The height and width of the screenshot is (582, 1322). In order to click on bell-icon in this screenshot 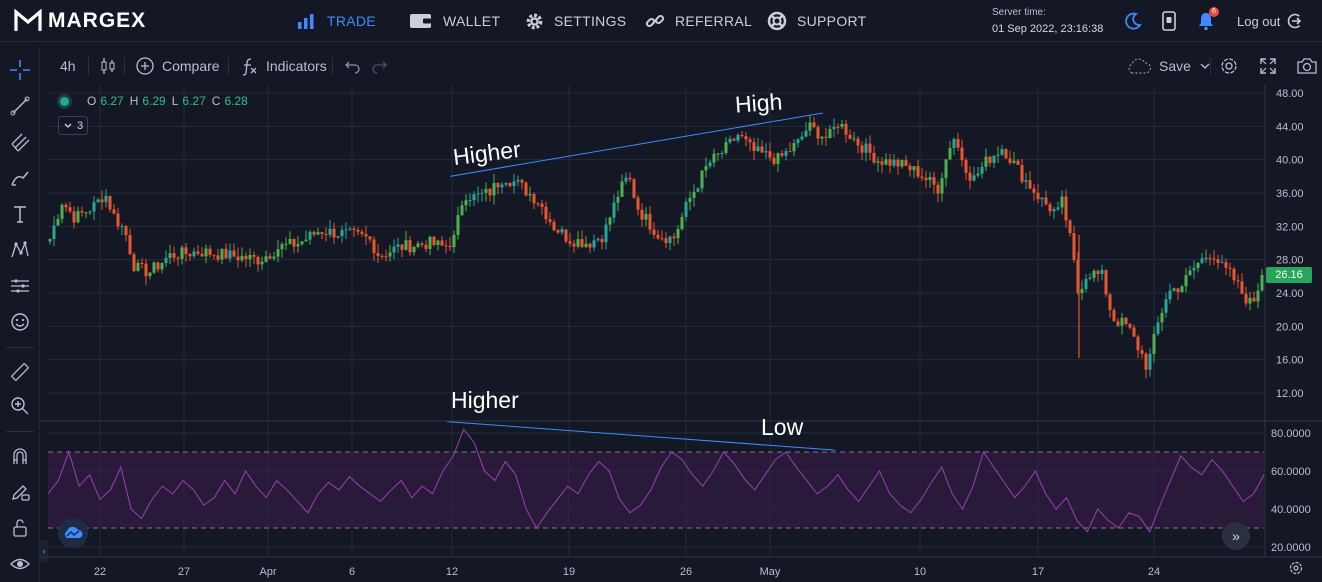, I will do `click(1206, 22)`.